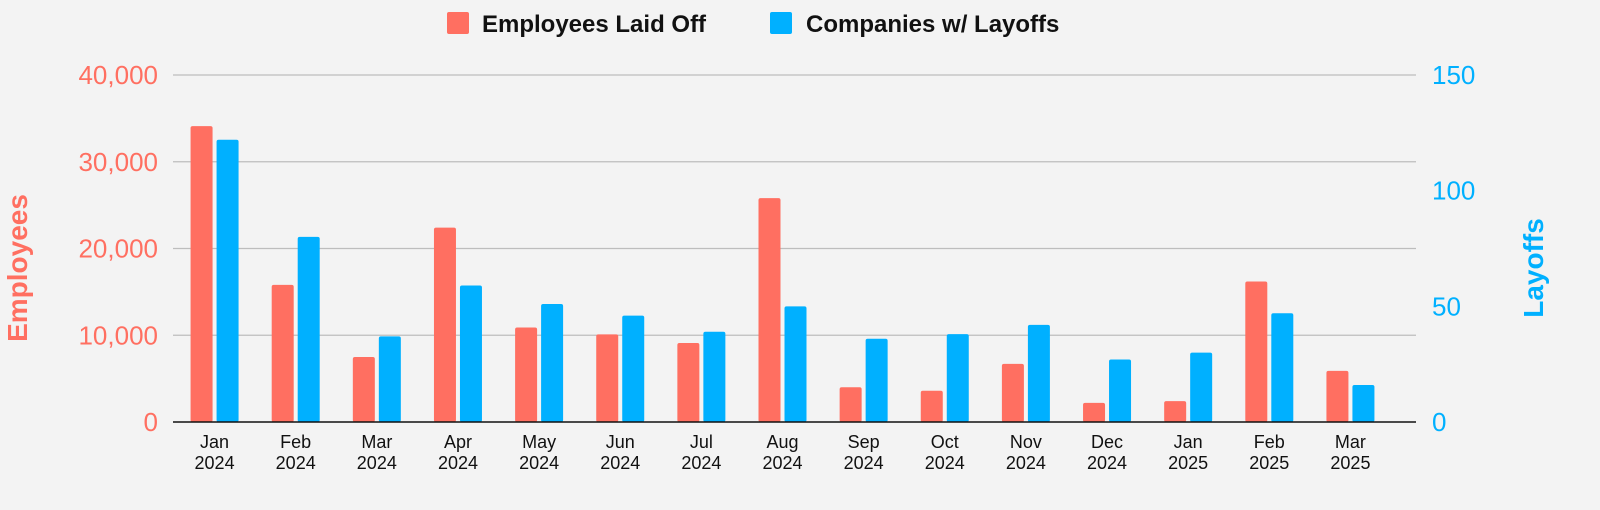 The image size is (1600, 510). What do you see at coordinates (458, 452) in the screenshot?
I see `x-tick-label: Apr 2024` at bounding box center [458, 452].